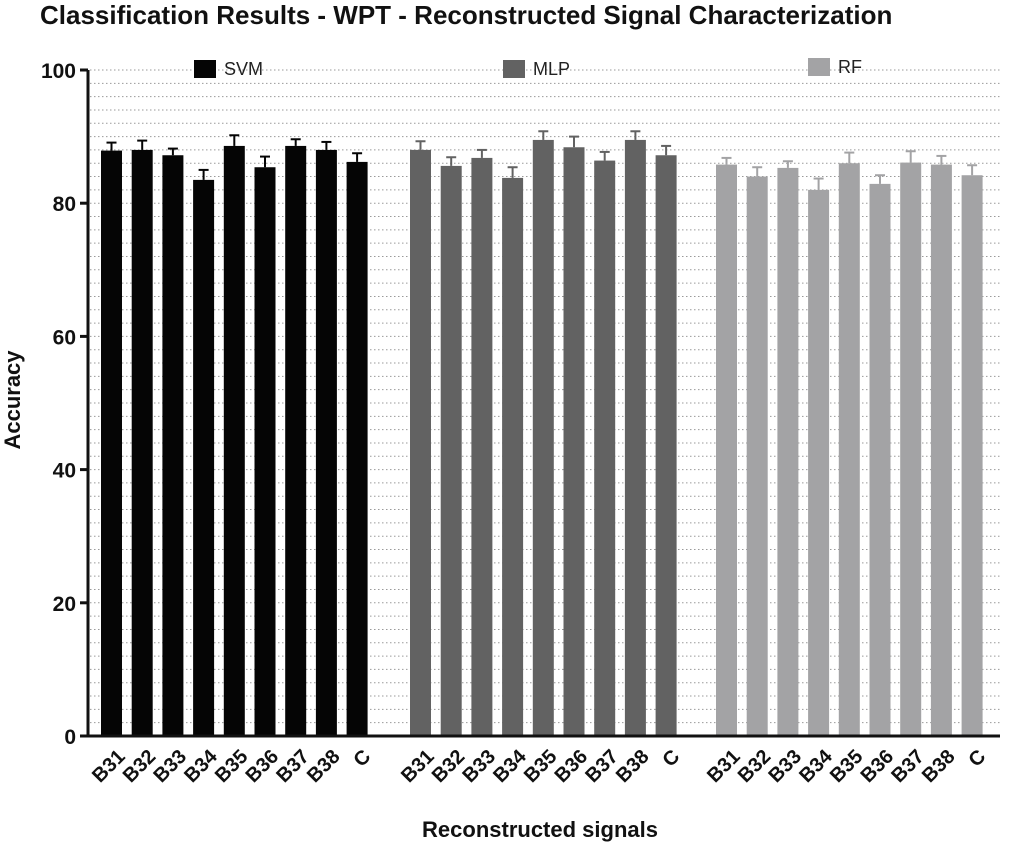 The width and height of the screenshot is (1032, 850). What do you see at coordinates (205, 69) in the screenshot?
I see `legend-swatch-svm` at bounding box center [205, 69].